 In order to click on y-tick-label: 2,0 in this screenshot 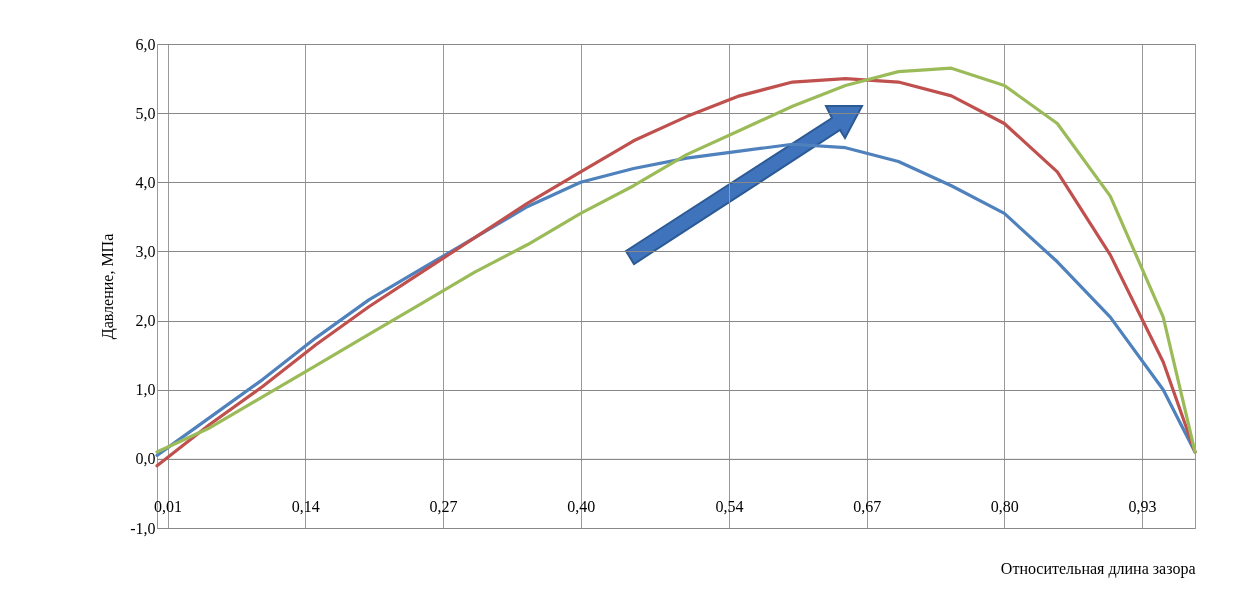, I will do `click(145, 321)`.